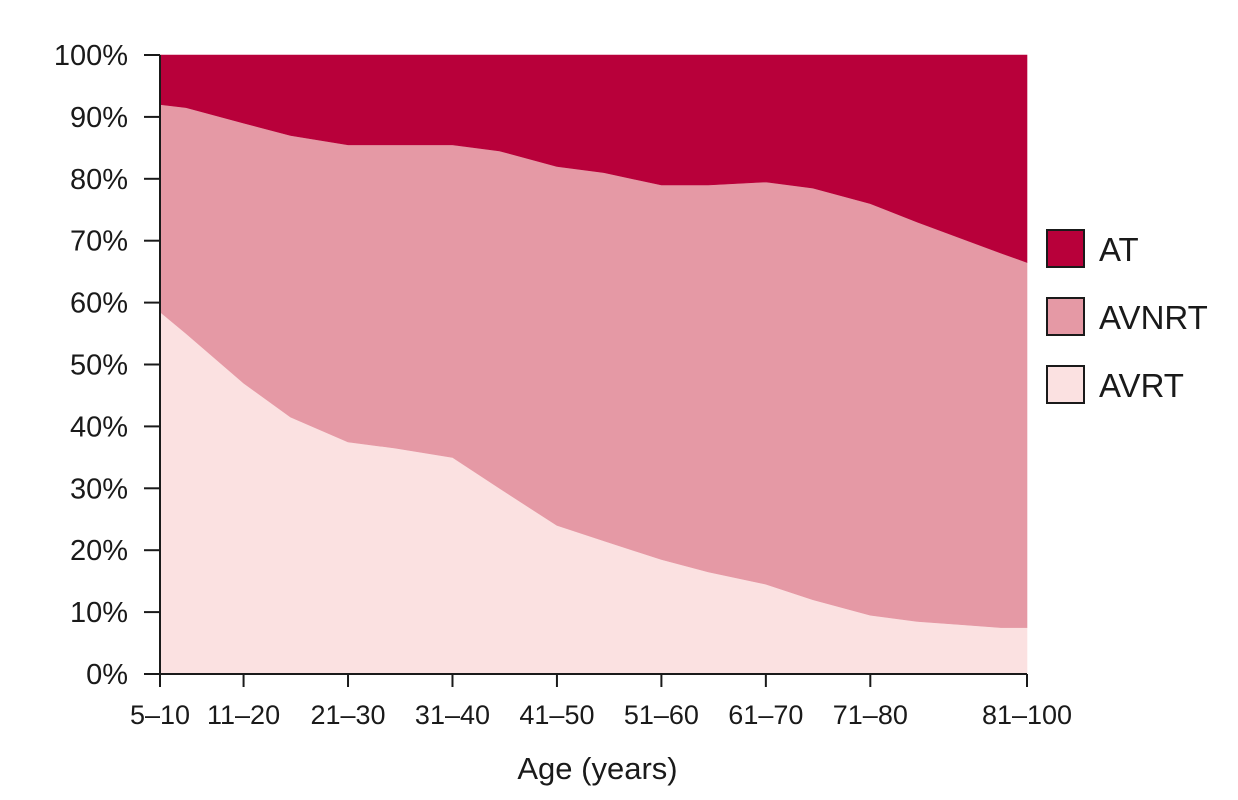 The height and width of the screenshot is (800, 1238). What do you see at coordinates (91, 56) in the screenshot?
I see `y-tick-label: 100%` at bounding box center [91, 56].